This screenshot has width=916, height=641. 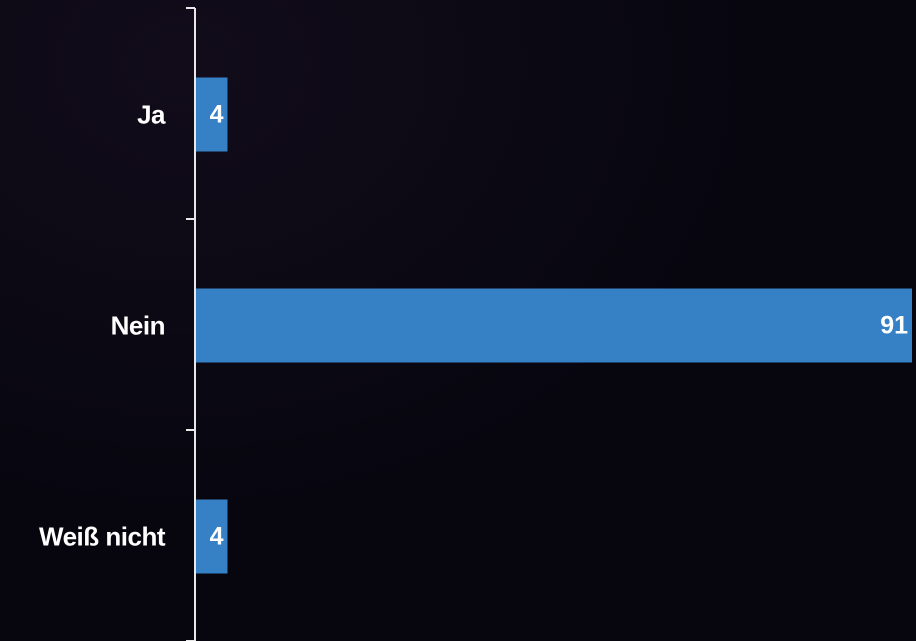 I want to click on y-axis-ticks, so click(x=190, y=324).